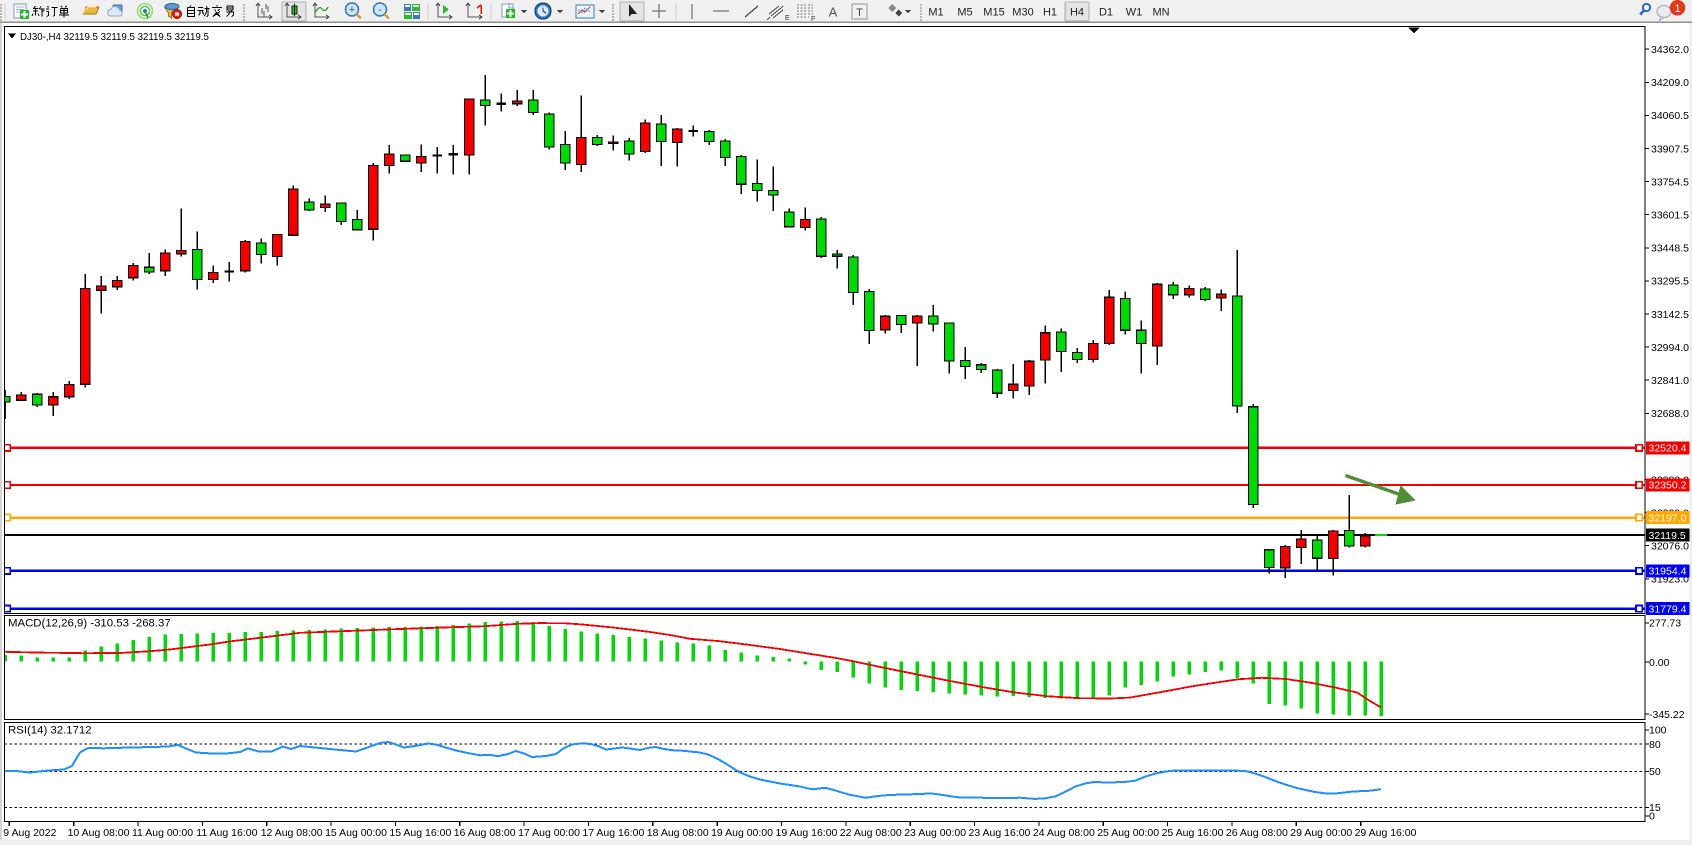  What do you see at coordinates (1670, 315) in the screenshot?
I see `svg-text: 33142.5` at bounding box center [1670, 315].